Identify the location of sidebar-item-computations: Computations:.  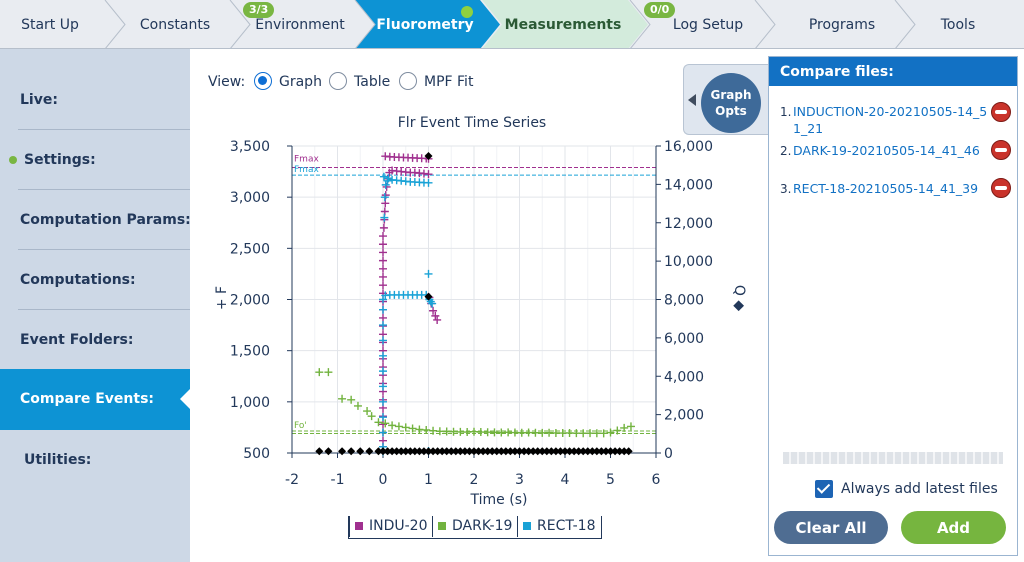
(95, 280).